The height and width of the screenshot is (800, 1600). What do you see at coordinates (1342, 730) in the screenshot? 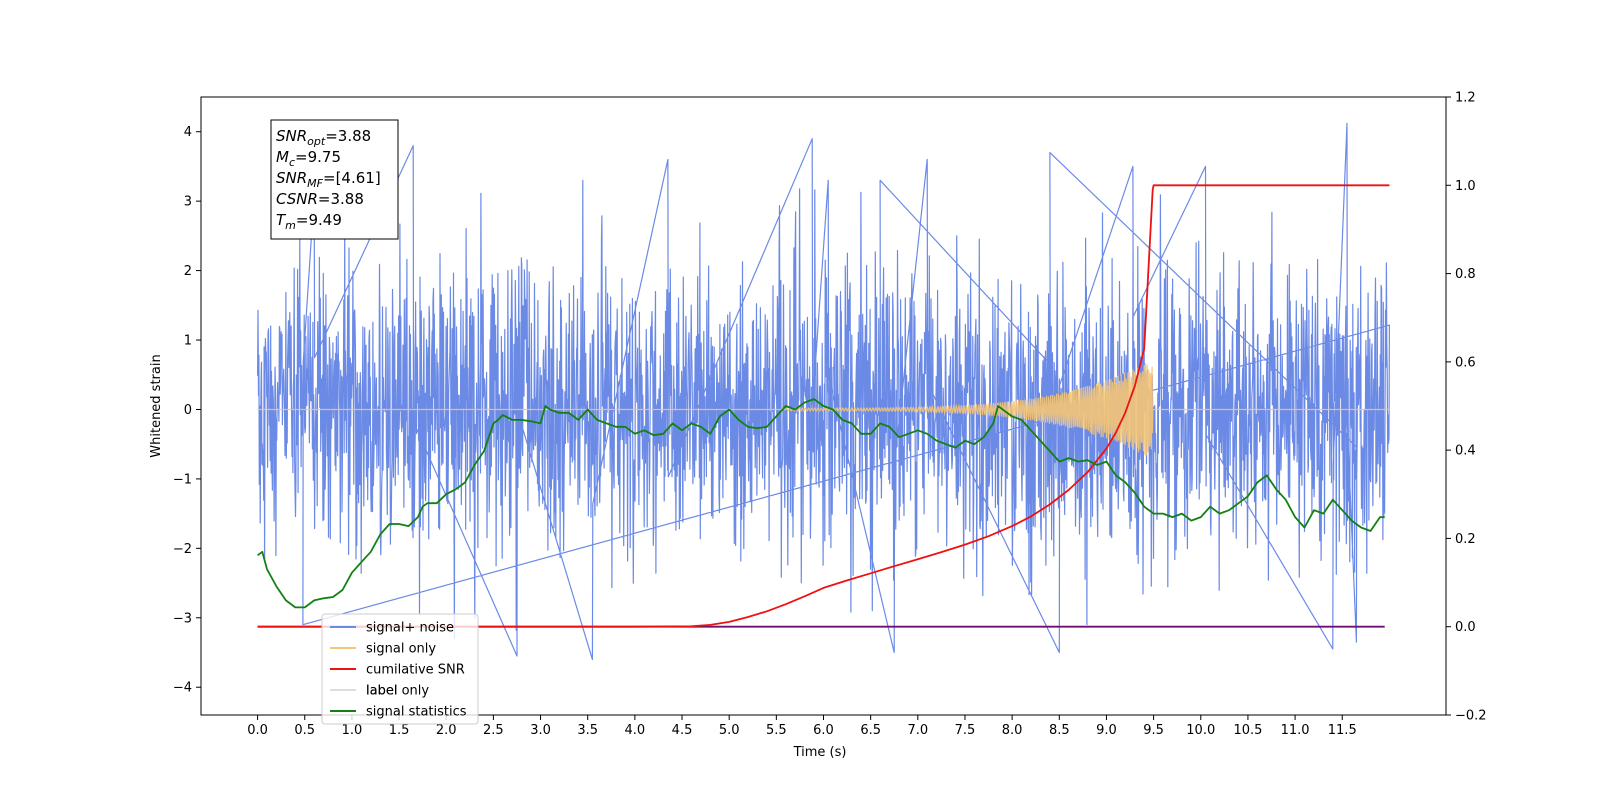
I see `x-tick-label: 11.5` at bounding box center [1342, 730].